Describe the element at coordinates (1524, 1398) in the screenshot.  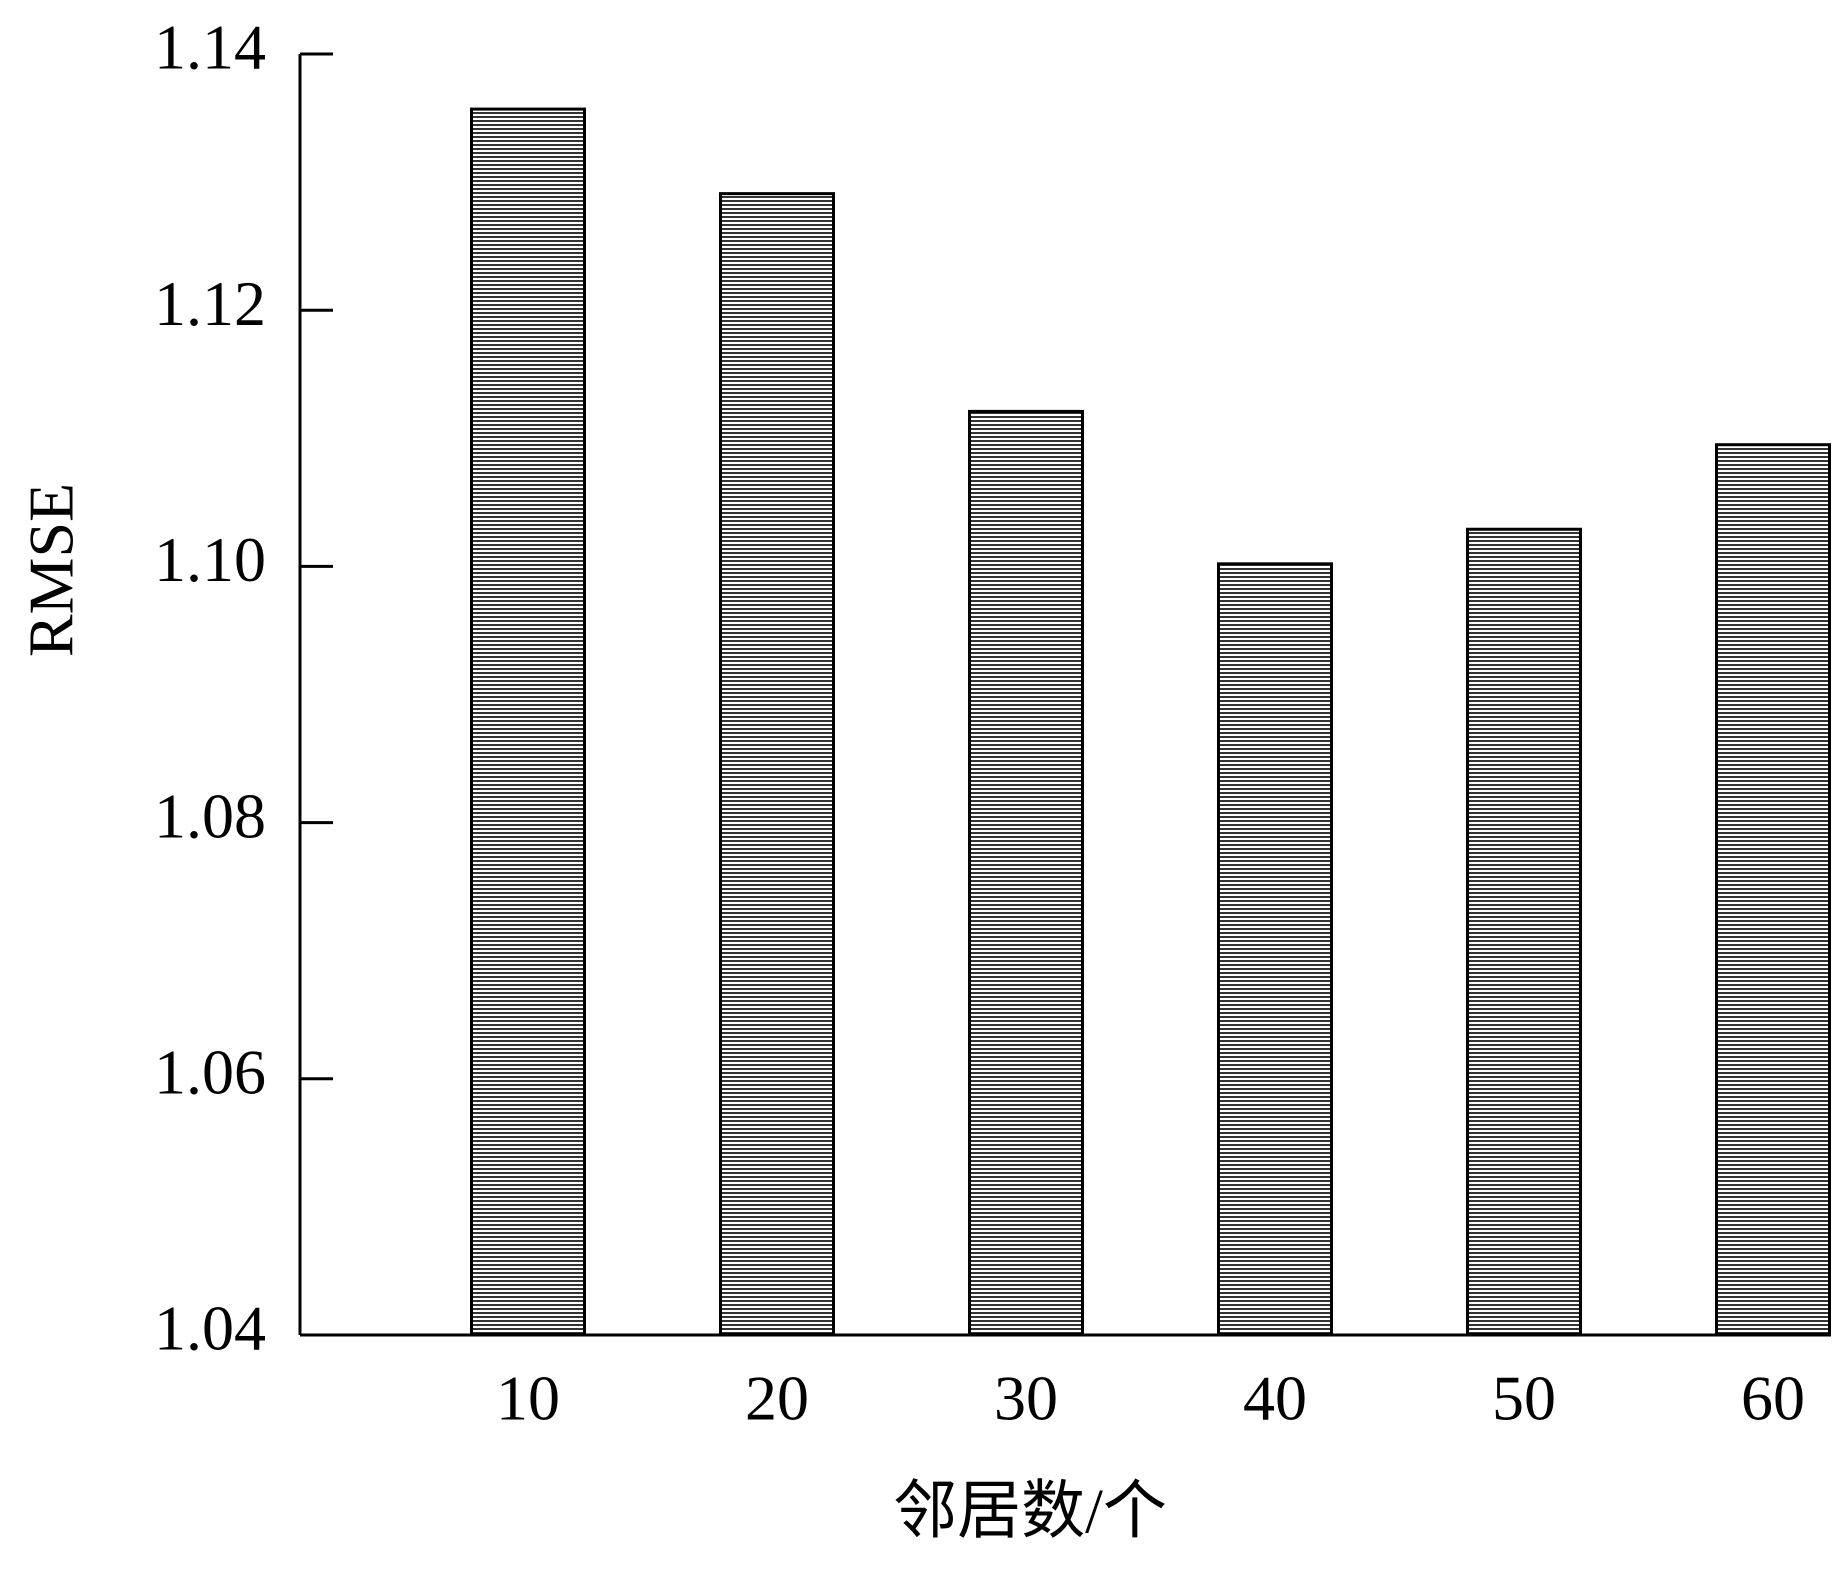
I see `x-tick-label: 50` at that location.